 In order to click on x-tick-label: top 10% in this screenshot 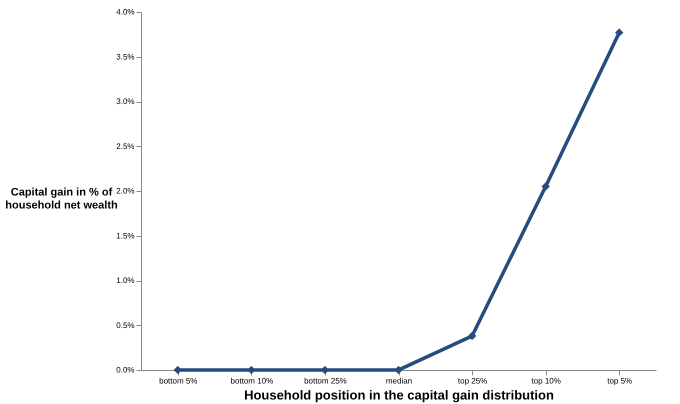, I will do `click(546, 381)`.